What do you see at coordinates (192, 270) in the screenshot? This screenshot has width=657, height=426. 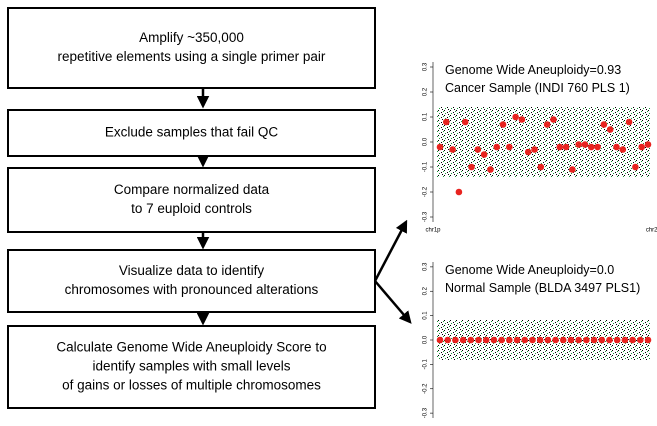 I see `node-label: Visualize data to identify` at bounding box center [192, 270].